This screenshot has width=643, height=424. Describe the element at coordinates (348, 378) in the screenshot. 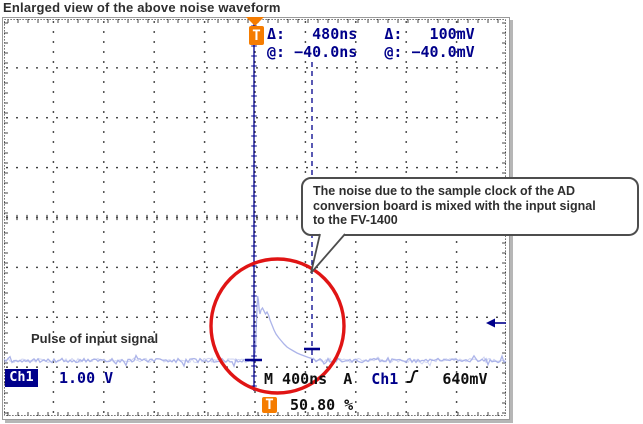

I see `acquisition-mode: A` at that location.